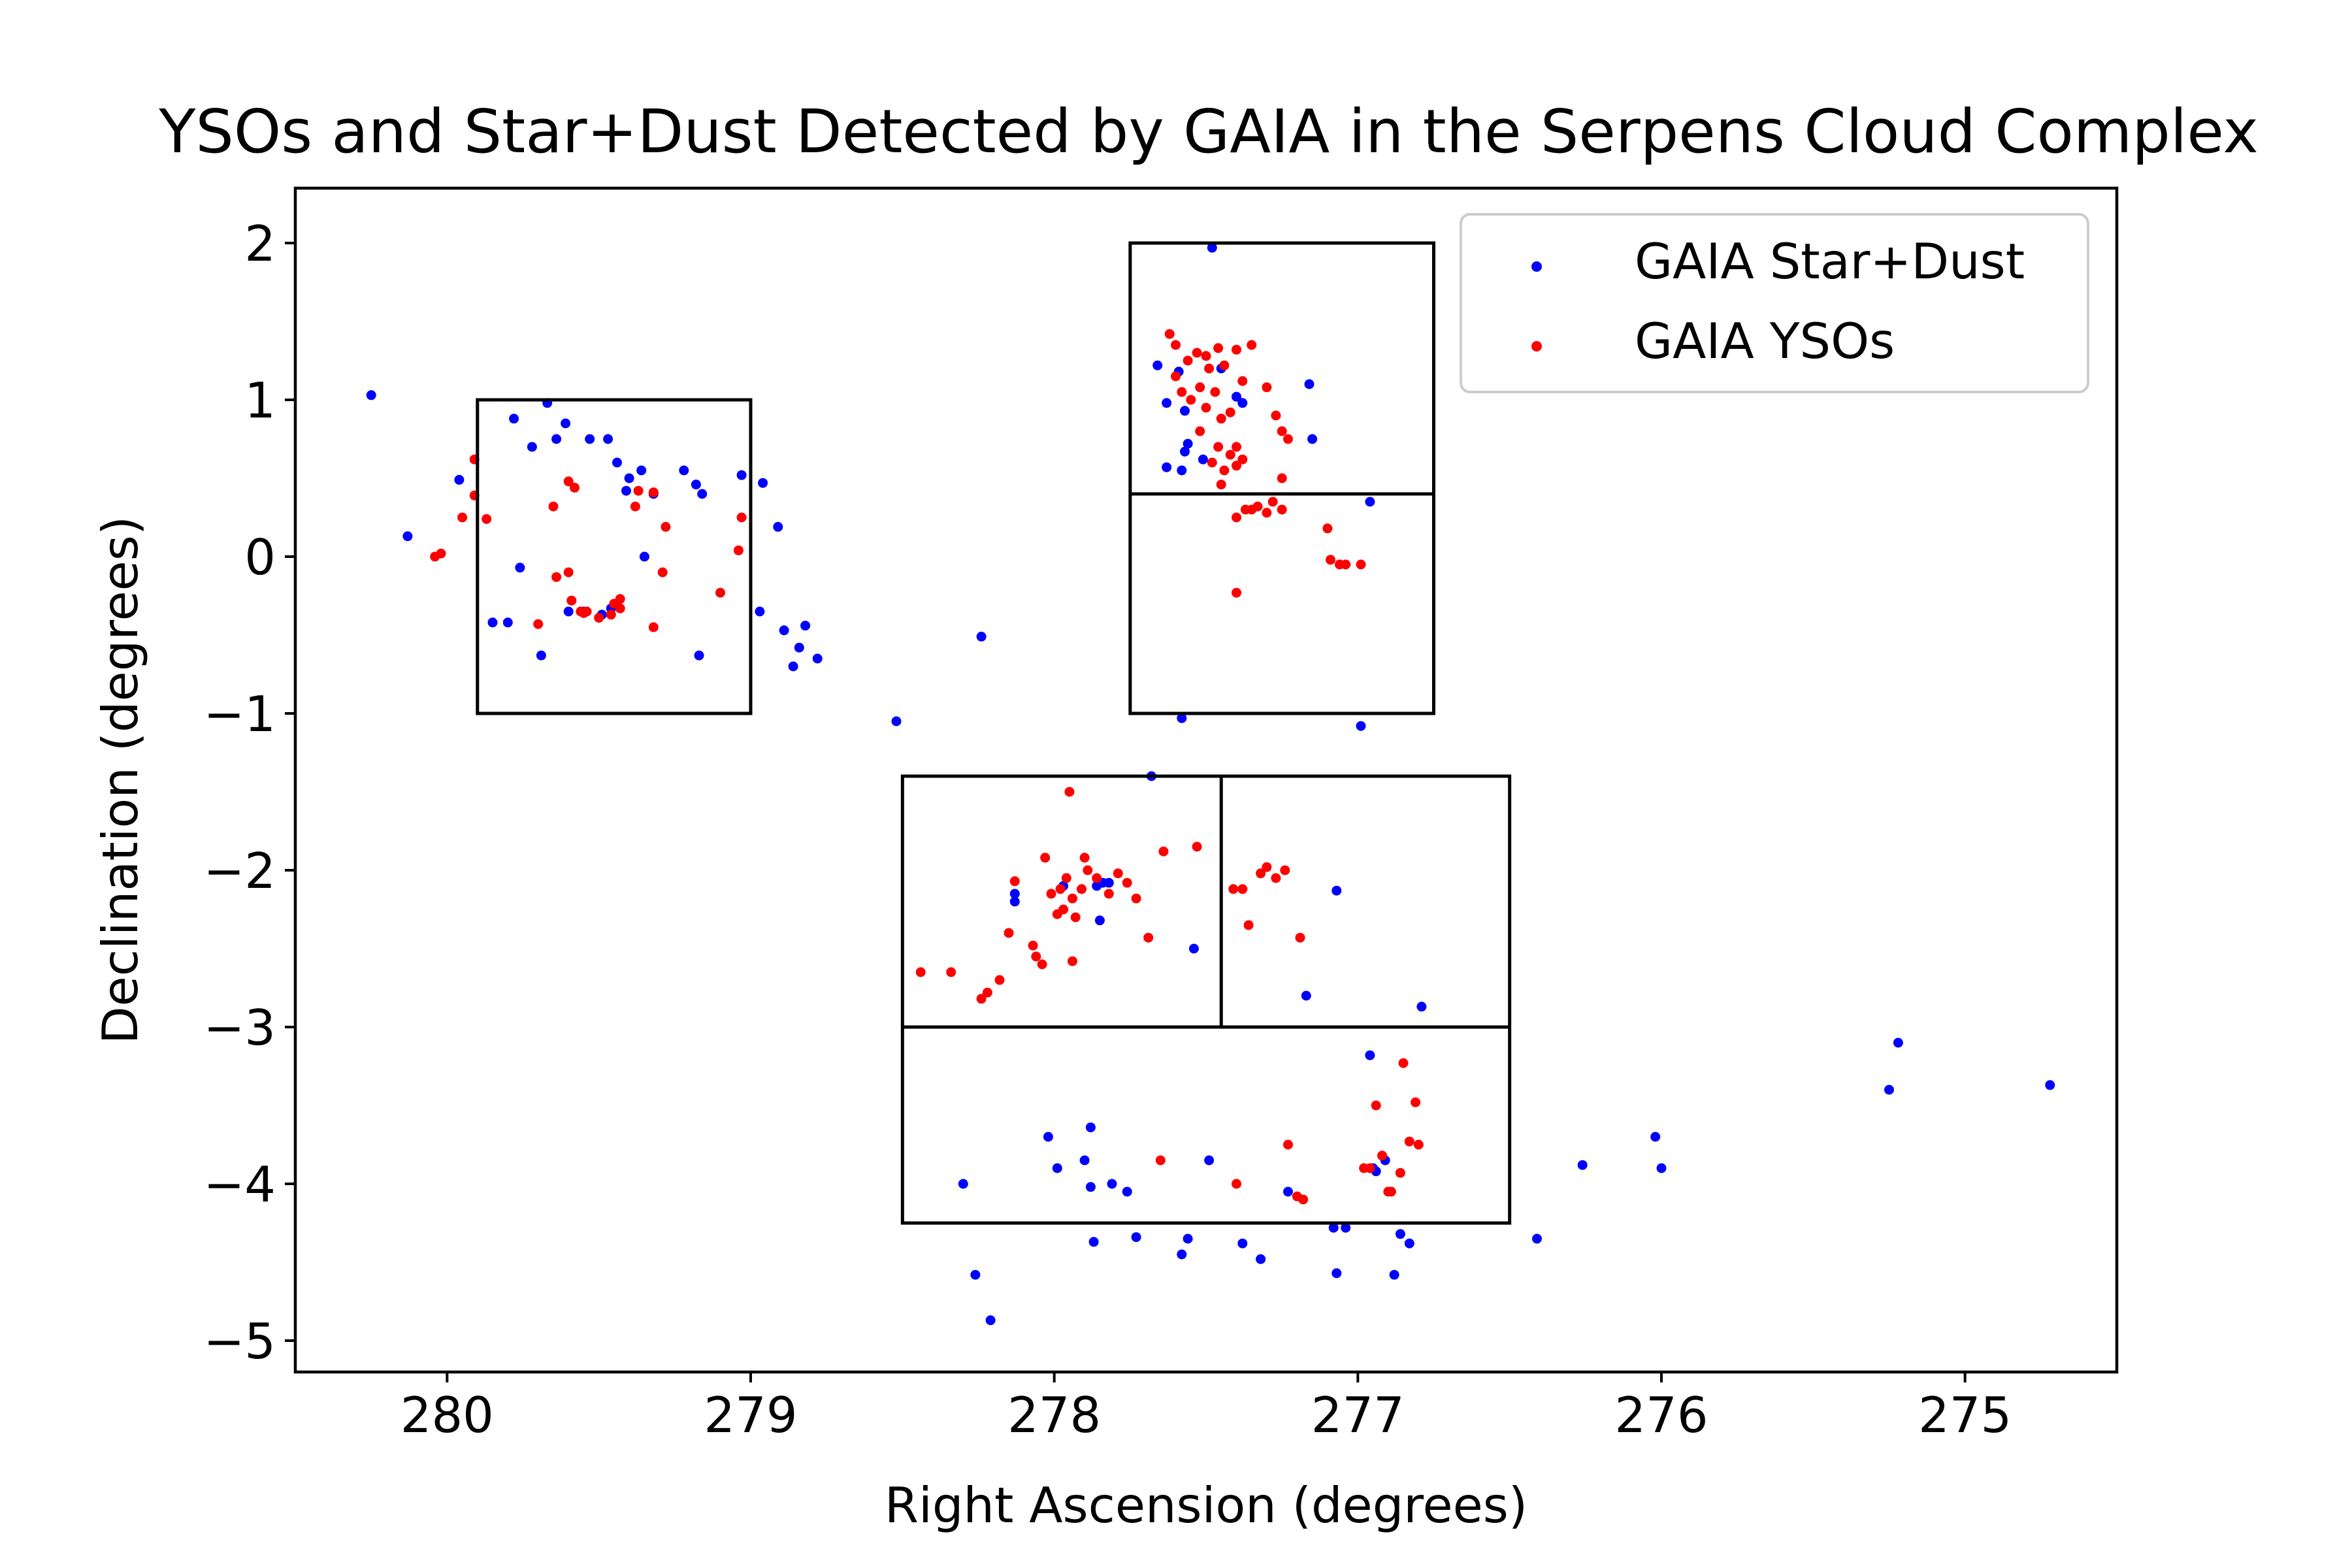 Image resolution: width=2352 pixels, height=1568 pixels. What do you see at coordinates (260, 243) in the screenshot?
I see `y-tick-label-0: 2` at bounding box center [260, 243].